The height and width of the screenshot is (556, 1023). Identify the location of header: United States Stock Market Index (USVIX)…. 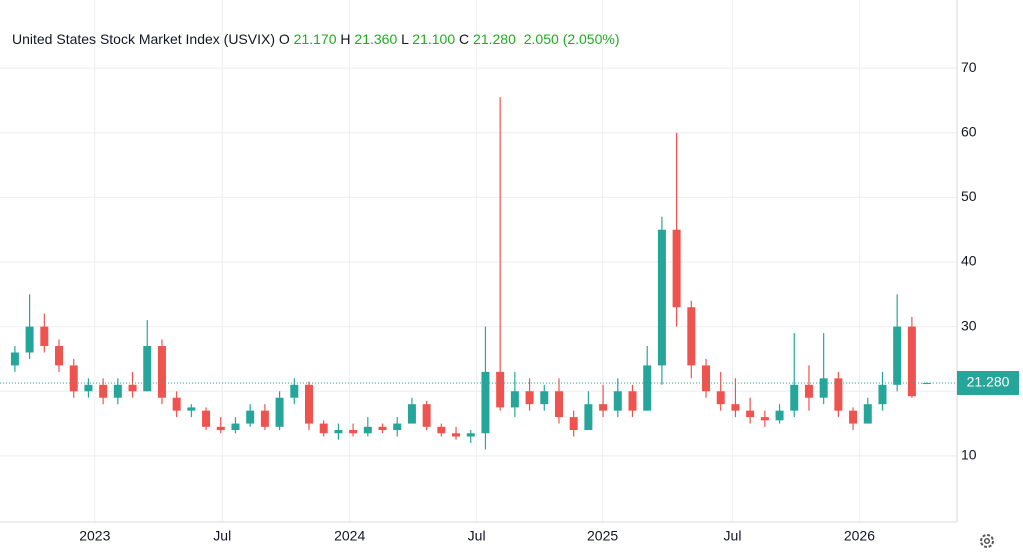
(316, 39).